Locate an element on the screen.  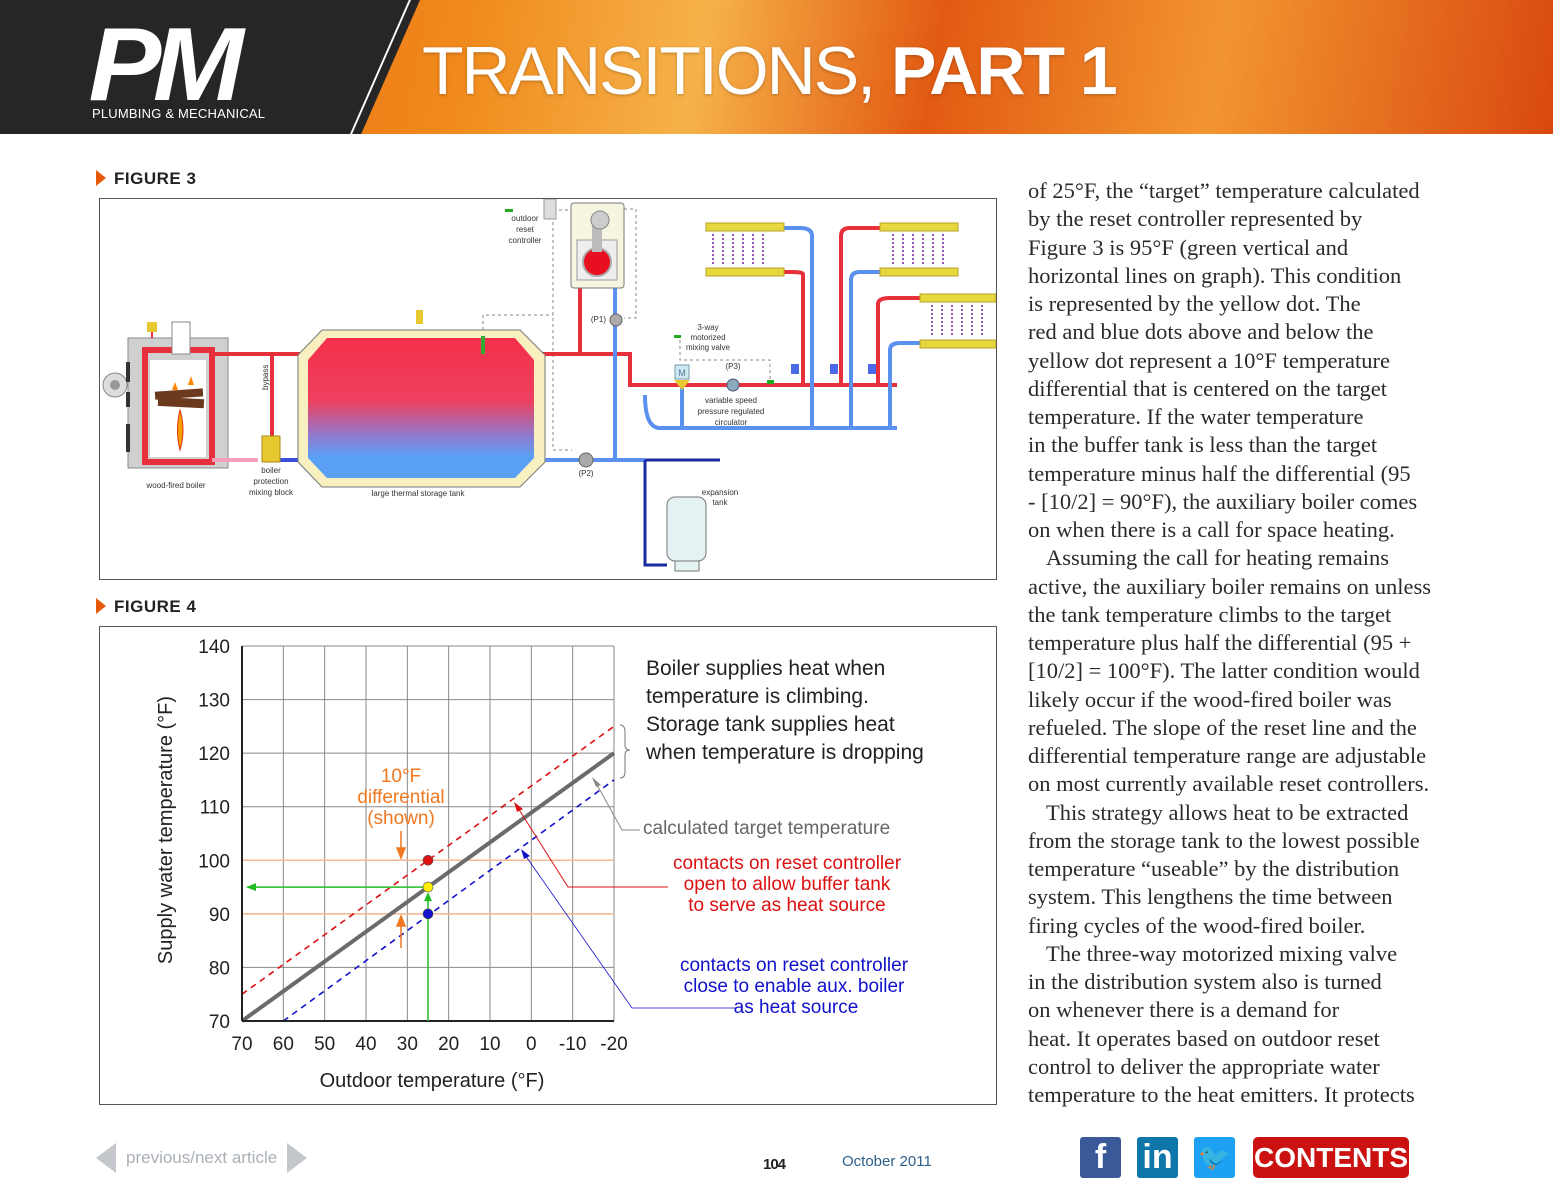
p2-label: (P2) is located at coordinates (585, 473).